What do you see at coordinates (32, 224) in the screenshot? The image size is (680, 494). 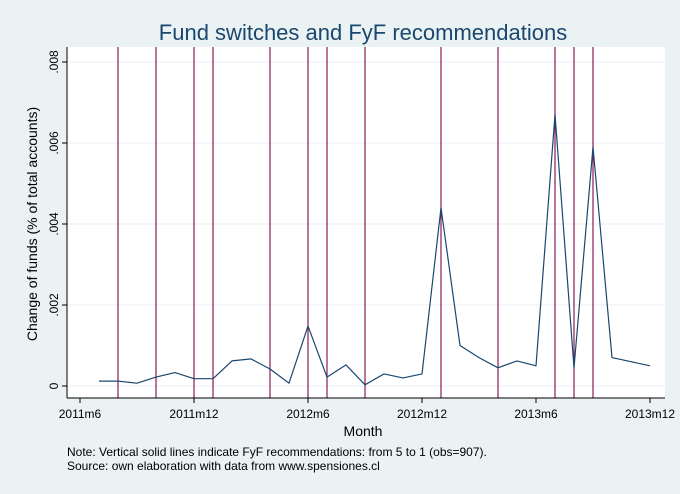 I see `y-axis-title: Change of funds (% of total accounts)` at bounding box center [32, 224].